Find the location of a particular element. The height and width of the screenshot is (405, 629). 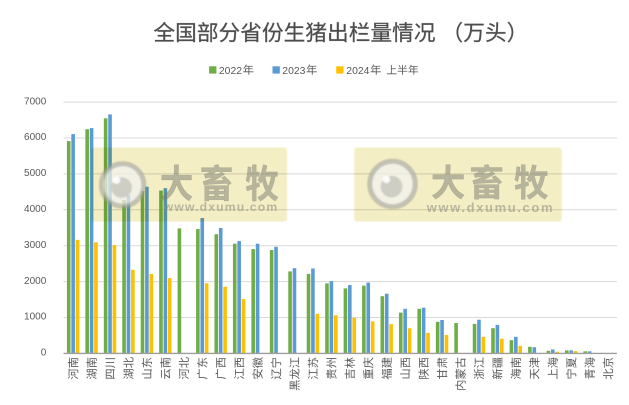

svg-text: 2022 is located at coordinates (230, 71).